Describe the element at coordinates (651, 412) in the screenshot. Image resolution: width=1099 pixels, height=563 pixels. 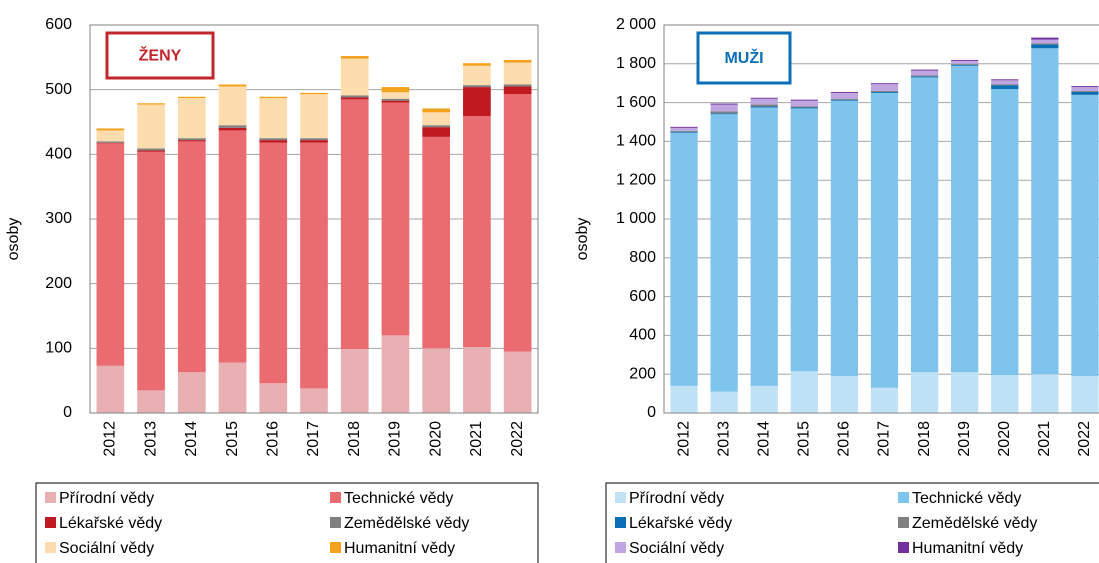
I see `y-tick-label: 0` at that location.